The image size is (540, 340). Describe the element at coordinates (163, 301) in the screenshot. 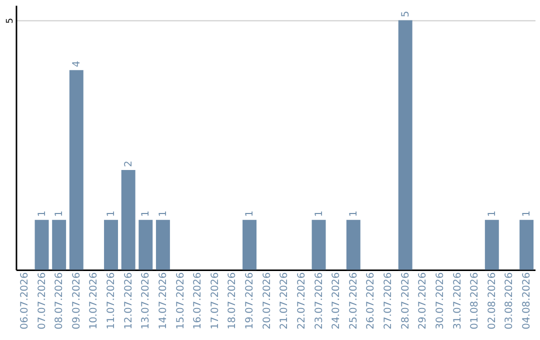

I see `x-tick-label: 14.07.2026` at that location.